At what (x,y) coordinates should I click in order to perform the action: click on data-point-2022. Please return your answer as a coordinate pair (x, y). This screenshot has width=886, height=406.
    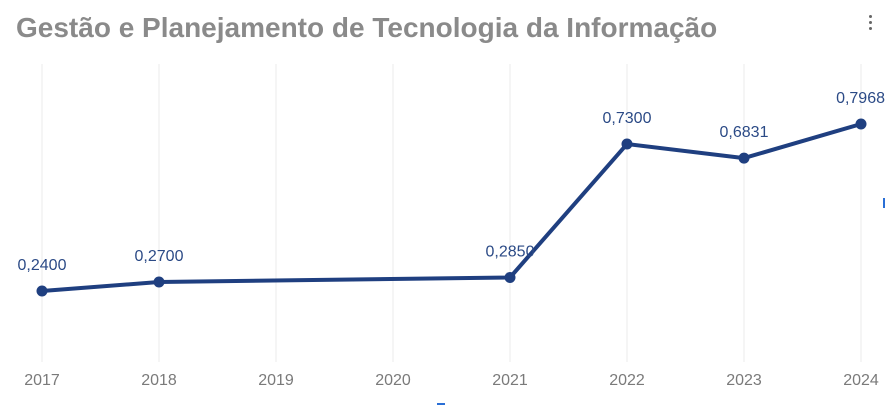
    Looking at the image, I should click on (627, 144).